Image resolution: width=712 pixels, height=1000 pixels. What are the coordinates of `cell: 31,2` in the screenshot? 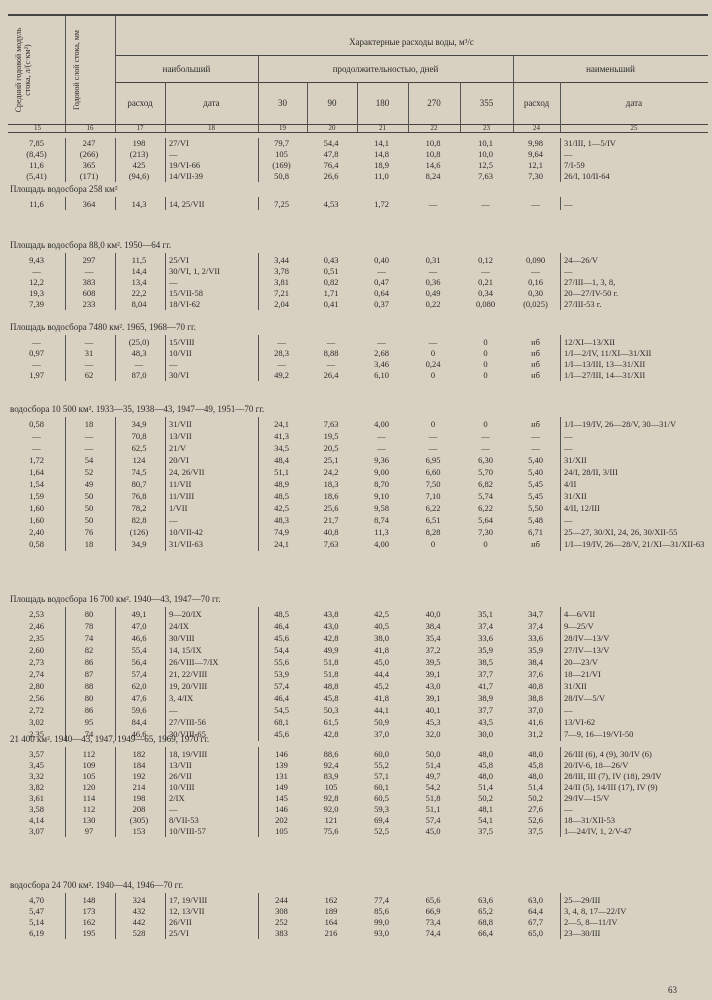 It's located at (535, 734).